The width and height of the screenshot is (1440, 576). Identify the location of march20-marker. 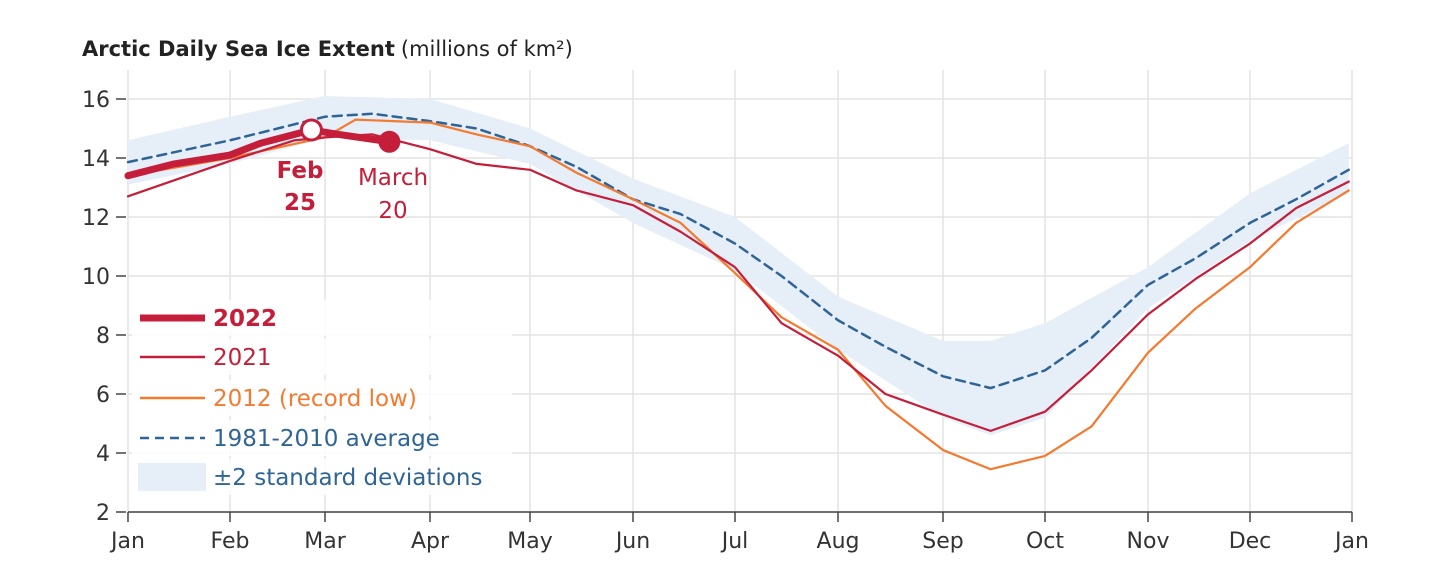
(389, 141).